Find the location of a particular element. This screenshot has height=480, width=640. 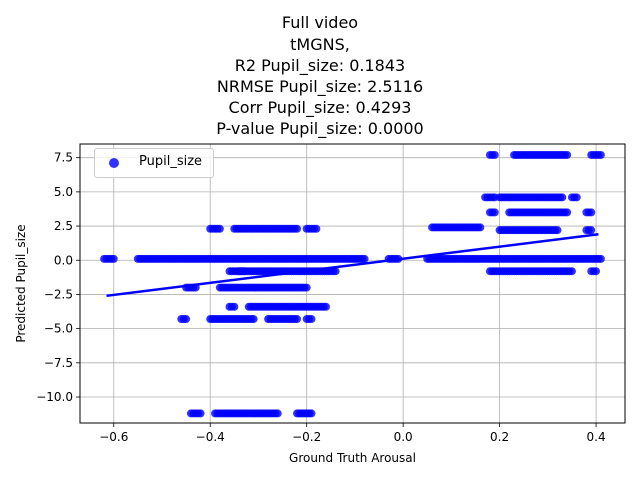

y-tick-label: 2.5 is located at coordinates (63, 226).